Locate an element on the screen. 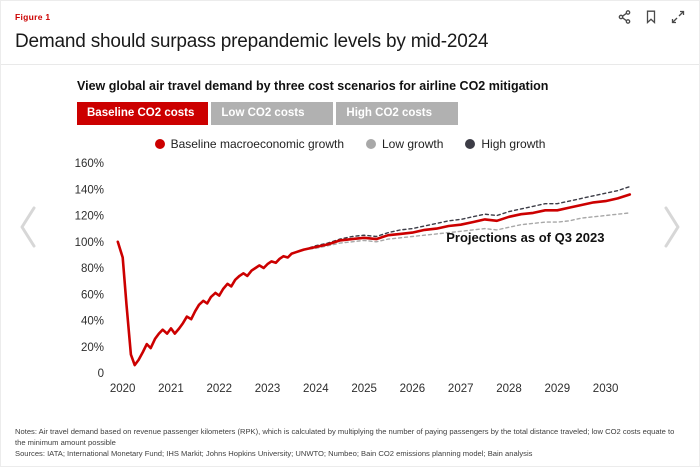  svg-text: 2024 is located at coordinates (316, 389).